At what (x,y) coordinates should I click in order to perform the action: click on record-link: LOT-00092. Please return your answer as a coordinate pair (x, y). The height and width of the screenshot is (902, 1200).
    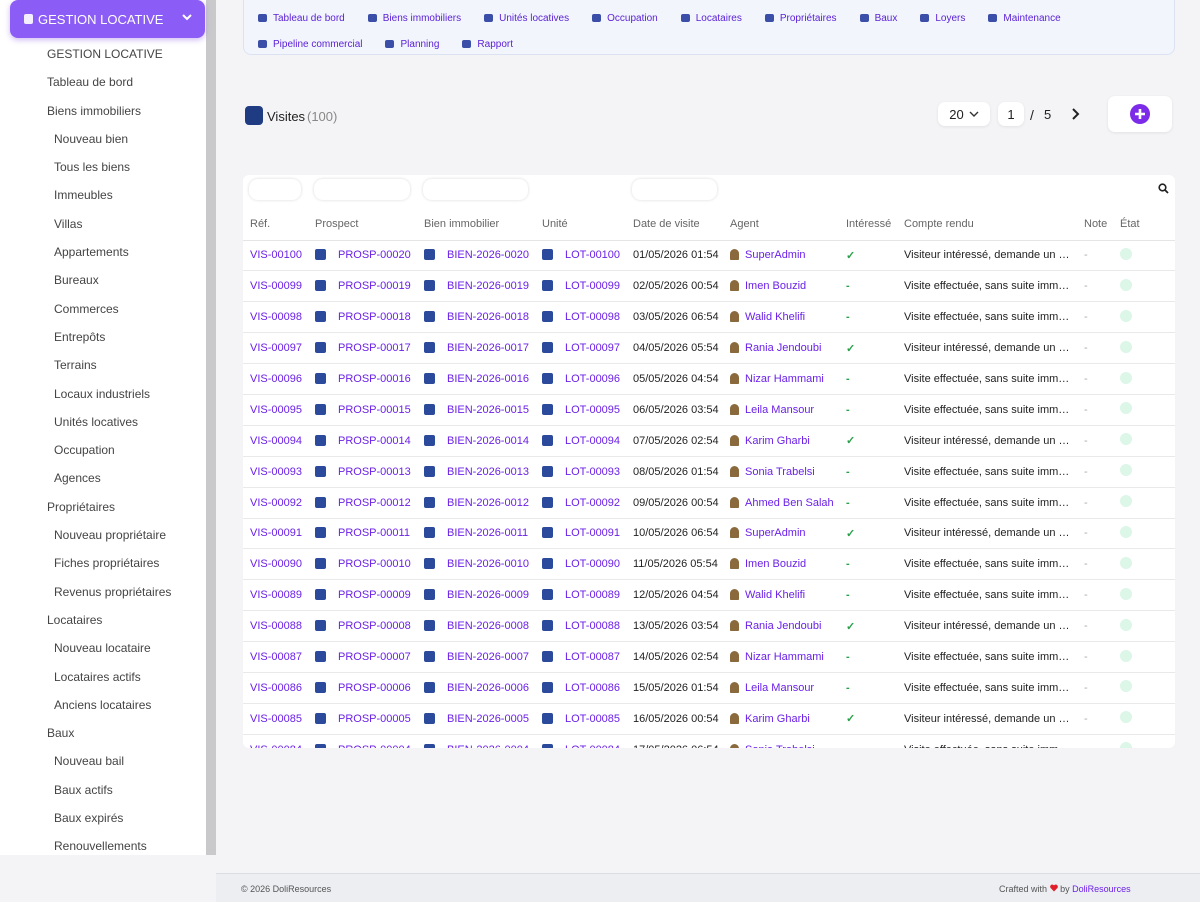
    Looking at the image, I should click on (593, 502).